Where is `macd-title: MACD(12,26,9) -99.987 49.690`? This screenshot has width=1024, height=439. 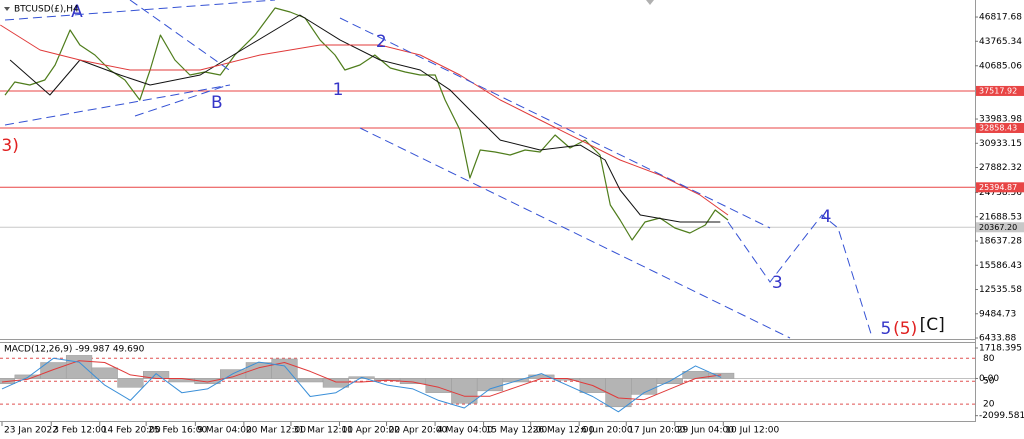
macd-title: MACD(12,26,9) -99.987 49.690 is located at coordinates (74, 350).